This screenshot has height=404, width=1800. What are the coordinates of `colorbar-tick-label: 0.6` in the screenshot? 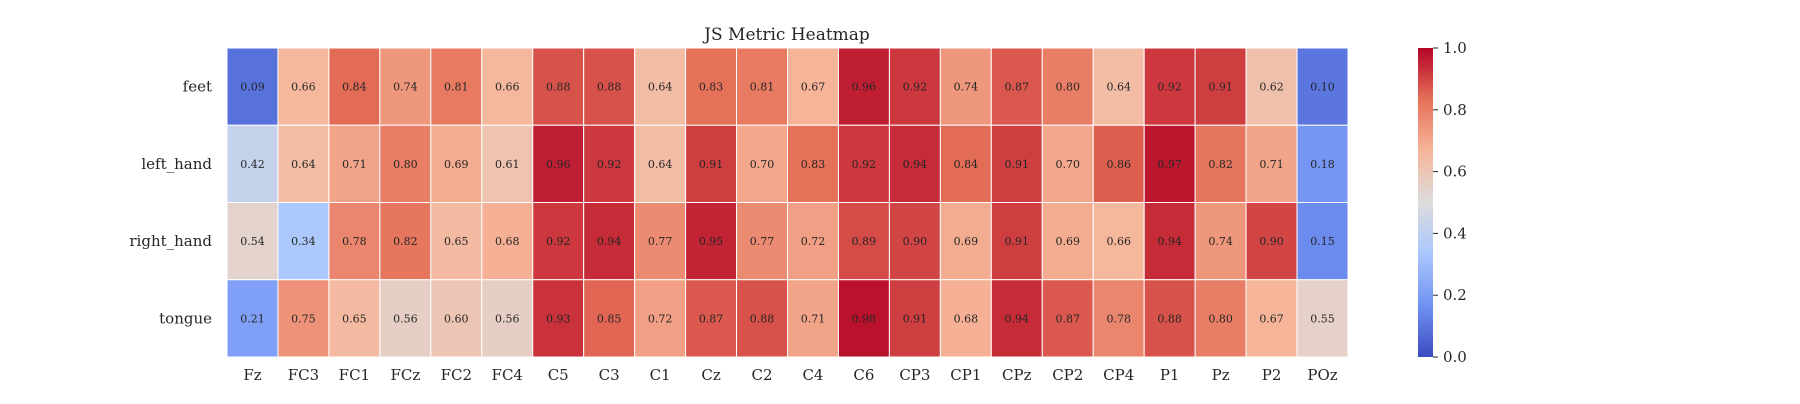 It's located at (1455, 172).